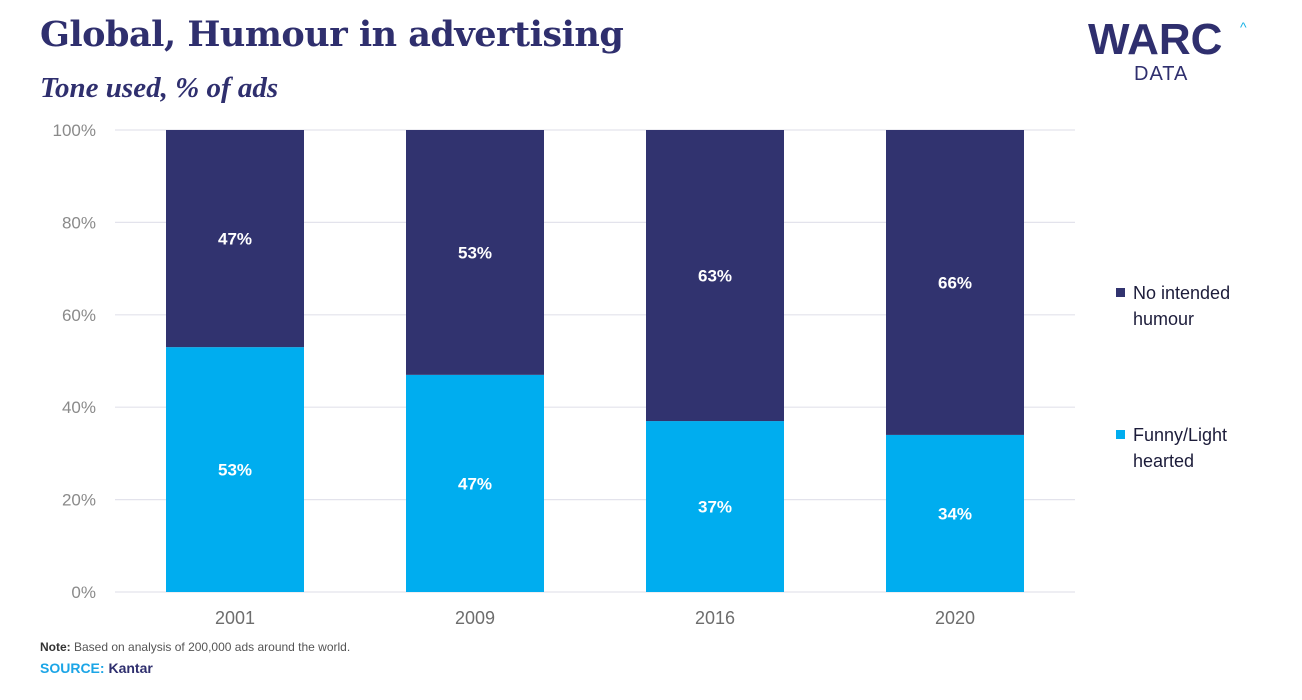 The image size is (1302, 700). I want to click on data-label: 37%, so click(715, 507).